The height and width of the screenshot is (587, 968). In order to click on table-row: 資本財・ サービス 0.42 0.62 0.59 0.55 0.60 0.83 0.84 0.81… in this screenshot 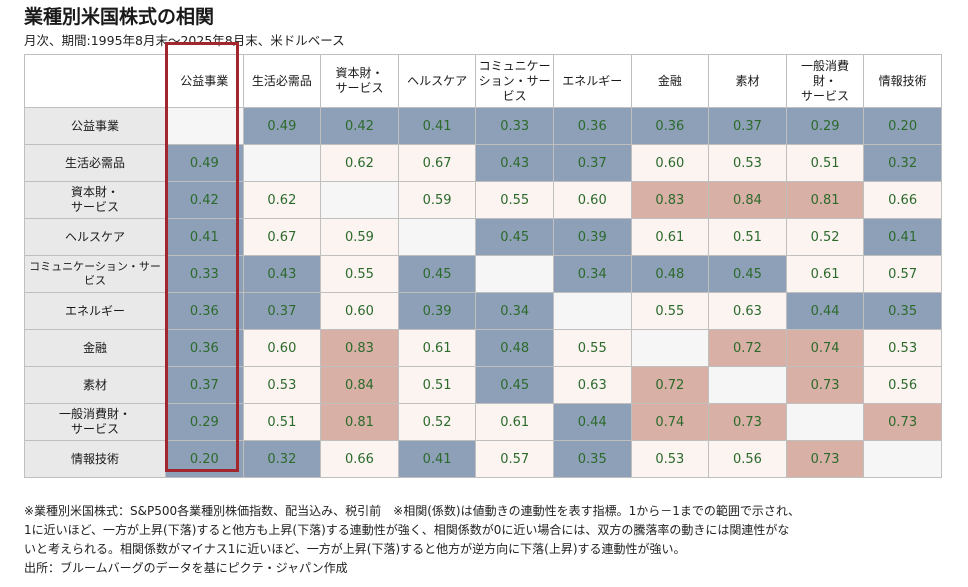, I will do `click(483, 200)`.